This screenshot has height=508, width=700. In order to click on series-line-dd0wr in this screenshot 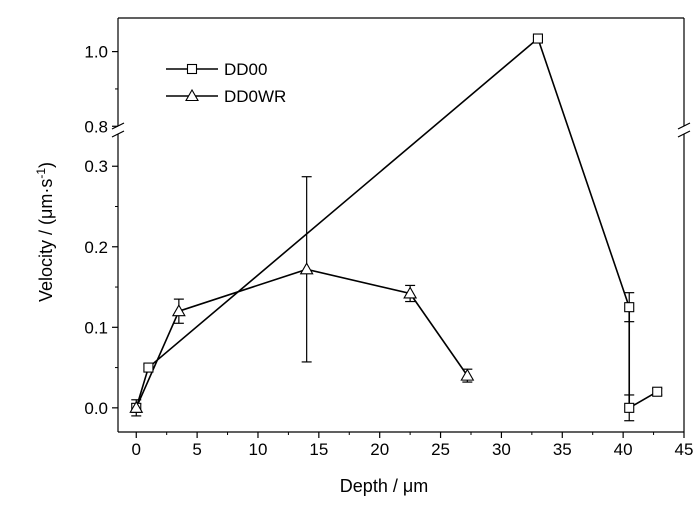, I will do `click(301, 338)`.